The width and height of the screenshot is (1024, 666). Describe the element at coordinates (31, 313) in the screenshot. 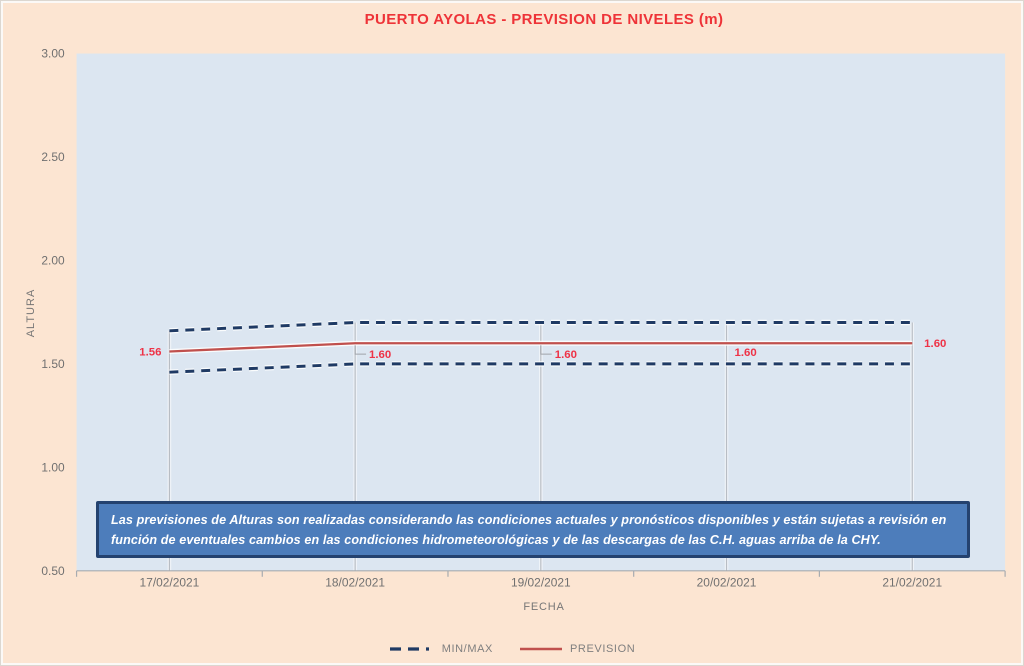

I see `y-axis-title: ALTURA` at that location.